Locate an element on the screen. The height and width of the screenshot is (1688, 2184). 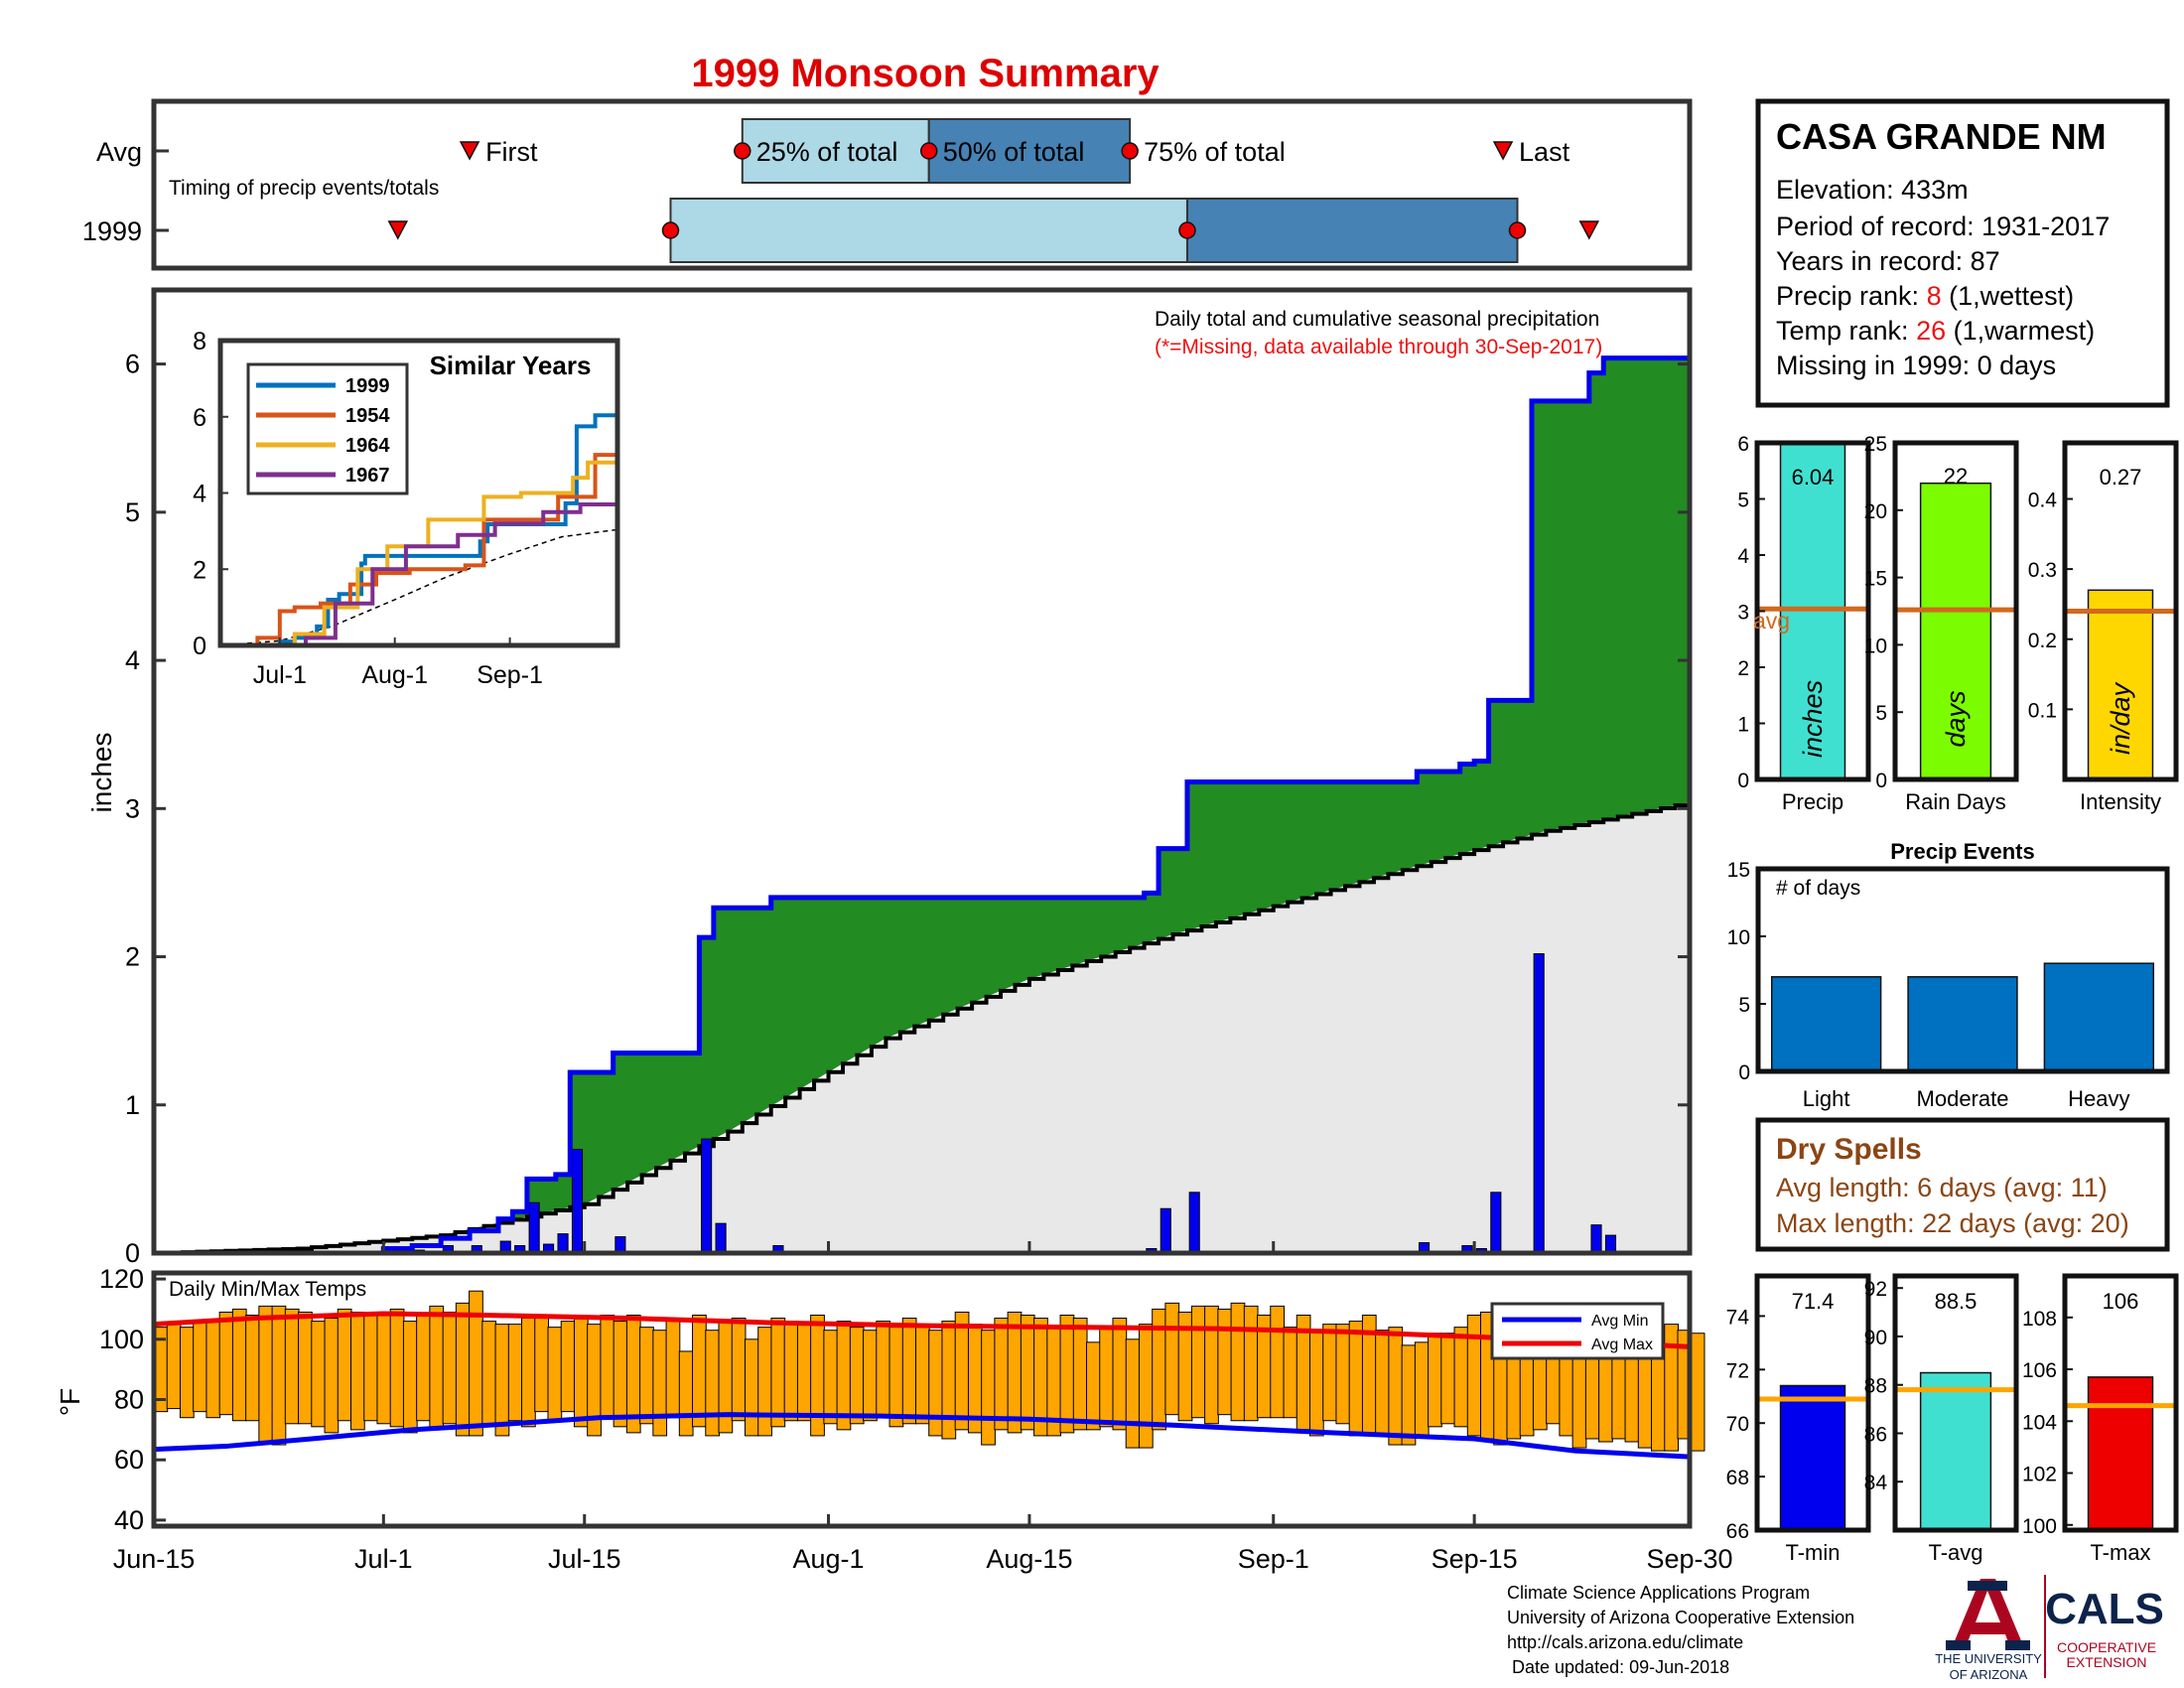
rain-days-x-label: Rain Days is located at coordinates (1955, 801).